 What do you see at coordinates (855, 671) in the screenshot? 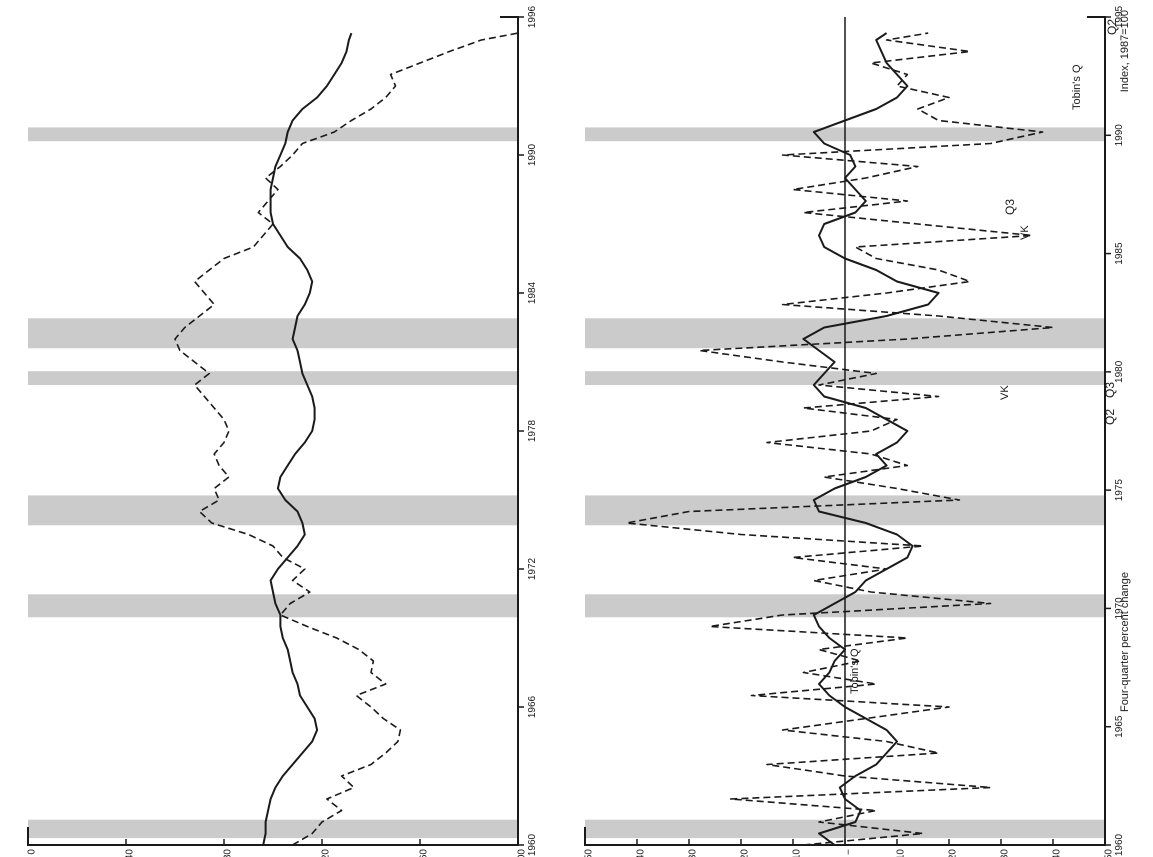
I see `bottom-series-label-tobins-q: Tobin's Q` at bounding box center [855, 671].